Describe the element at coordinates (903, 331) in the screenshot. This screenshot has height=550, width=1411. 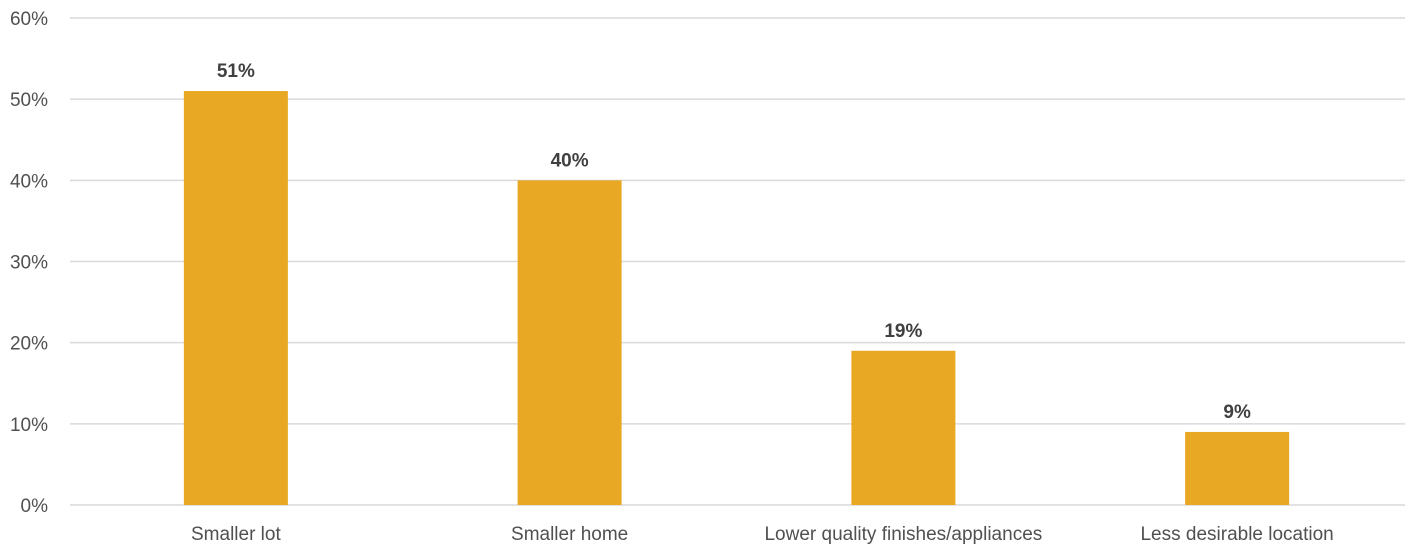
I see `data-label: 19%` at that location.